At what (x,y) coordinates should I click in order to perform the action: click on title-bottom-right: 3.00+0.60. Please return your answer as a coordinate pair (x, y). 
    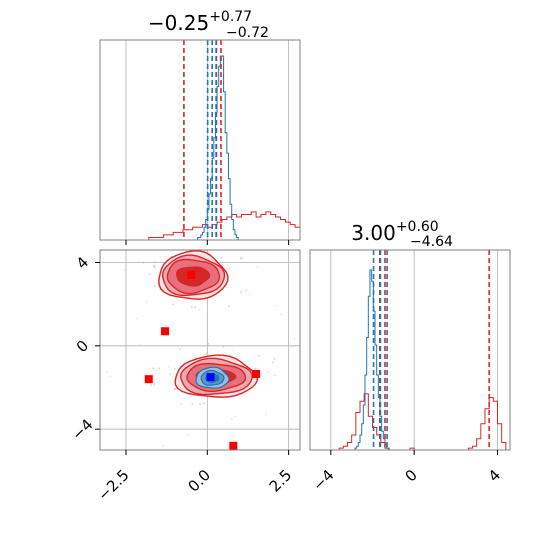
    Looking at the image, I should click on (394, 232).